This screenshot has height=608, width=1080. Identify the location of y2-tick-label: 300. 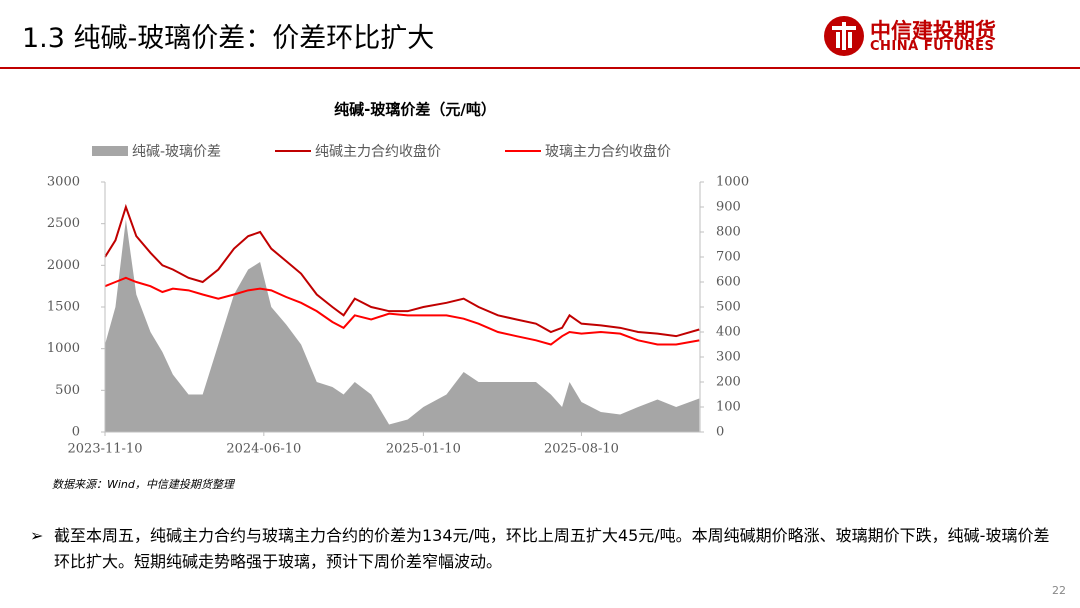
(728, 357).